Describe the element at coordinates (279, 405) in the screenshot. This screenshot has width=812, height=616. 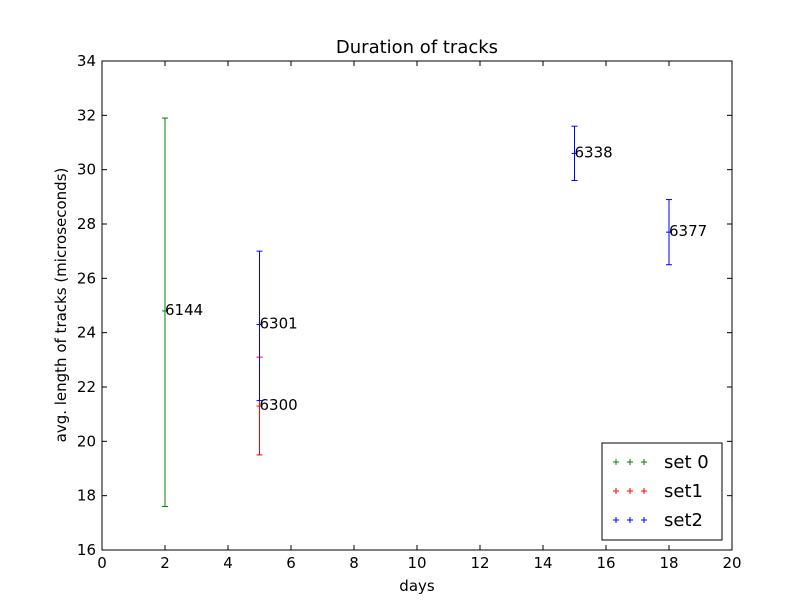
I see `data-point-label: 6300` at that location.